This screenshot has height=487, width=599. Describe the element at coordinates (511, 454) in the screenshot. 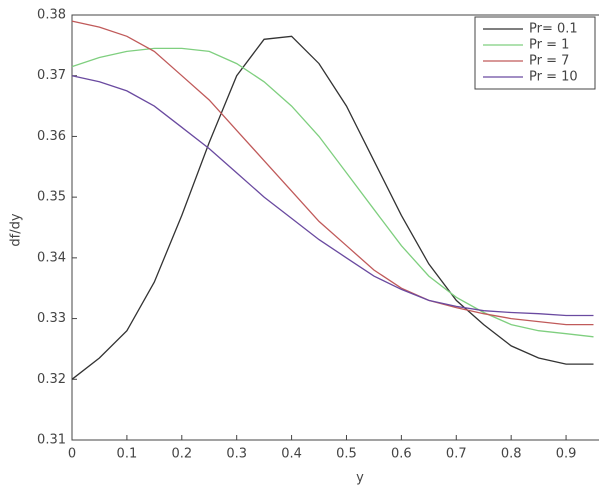

I see `x-tick-label: 0.8` at that location.